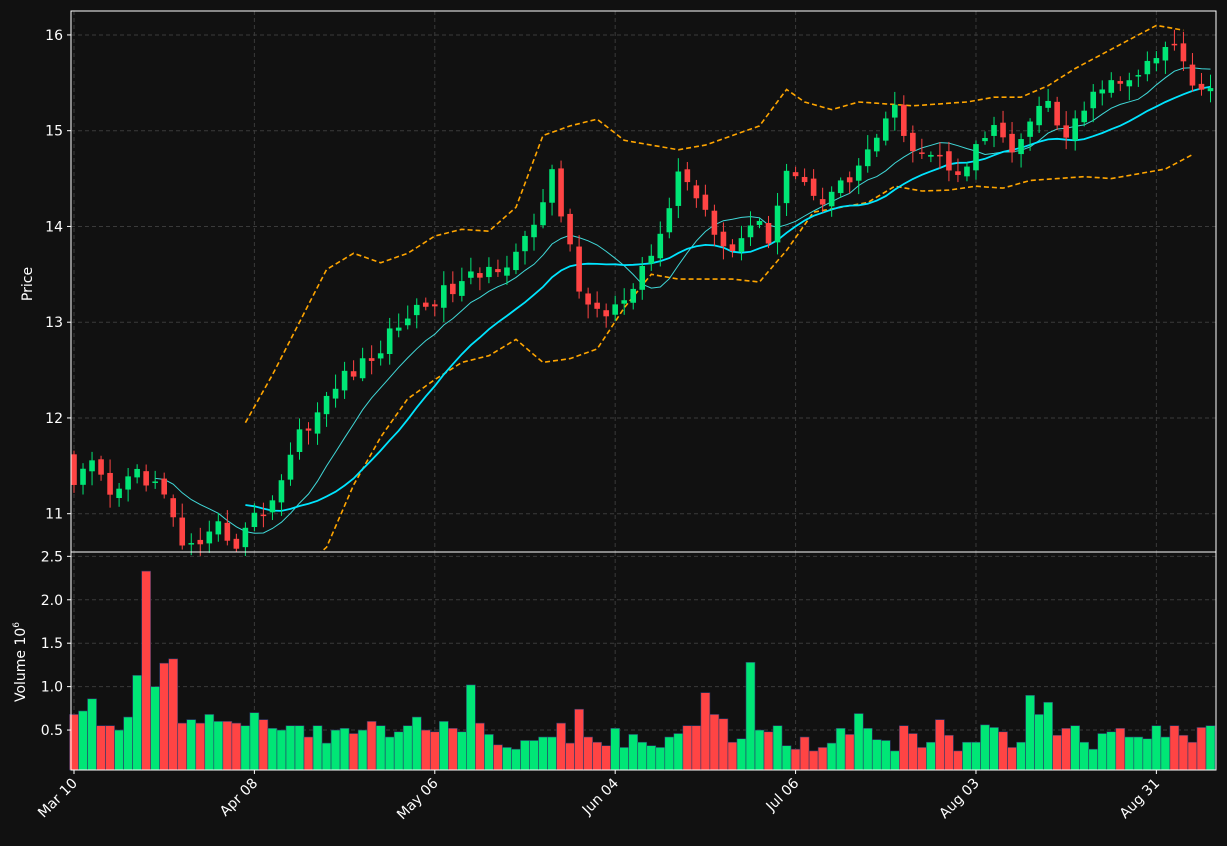  I want to click on volume-axis-label-text: Volume 10, so click(21, 665).